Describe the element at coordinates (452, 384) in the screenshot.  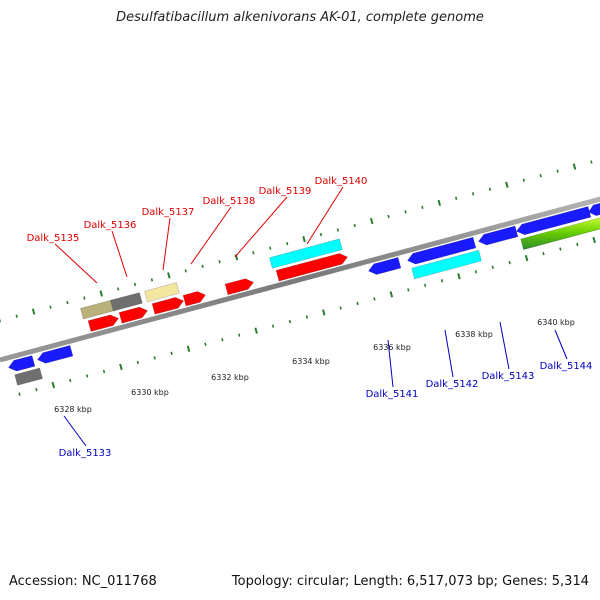
I see `gene-label-reverse: Dalk_5142` at that location.